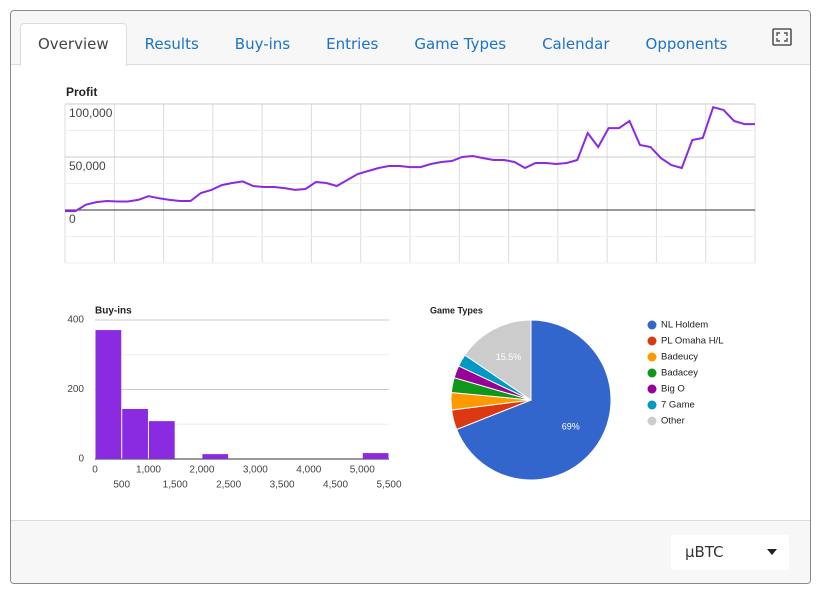 This screenshot has height=595, width=821. I want to click on y-tick-label: 50,000, so click(87, 166).